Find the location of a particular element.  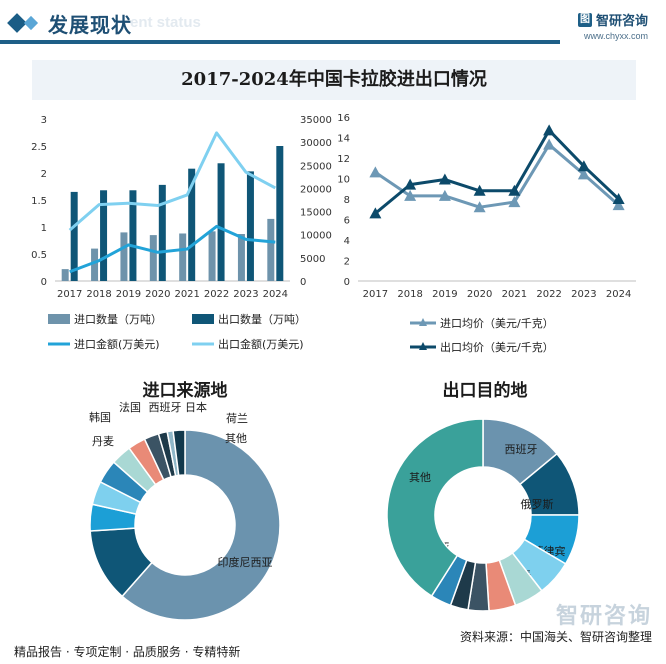

y-right-tick-label: 15000 is located at coordinates (316, 213).